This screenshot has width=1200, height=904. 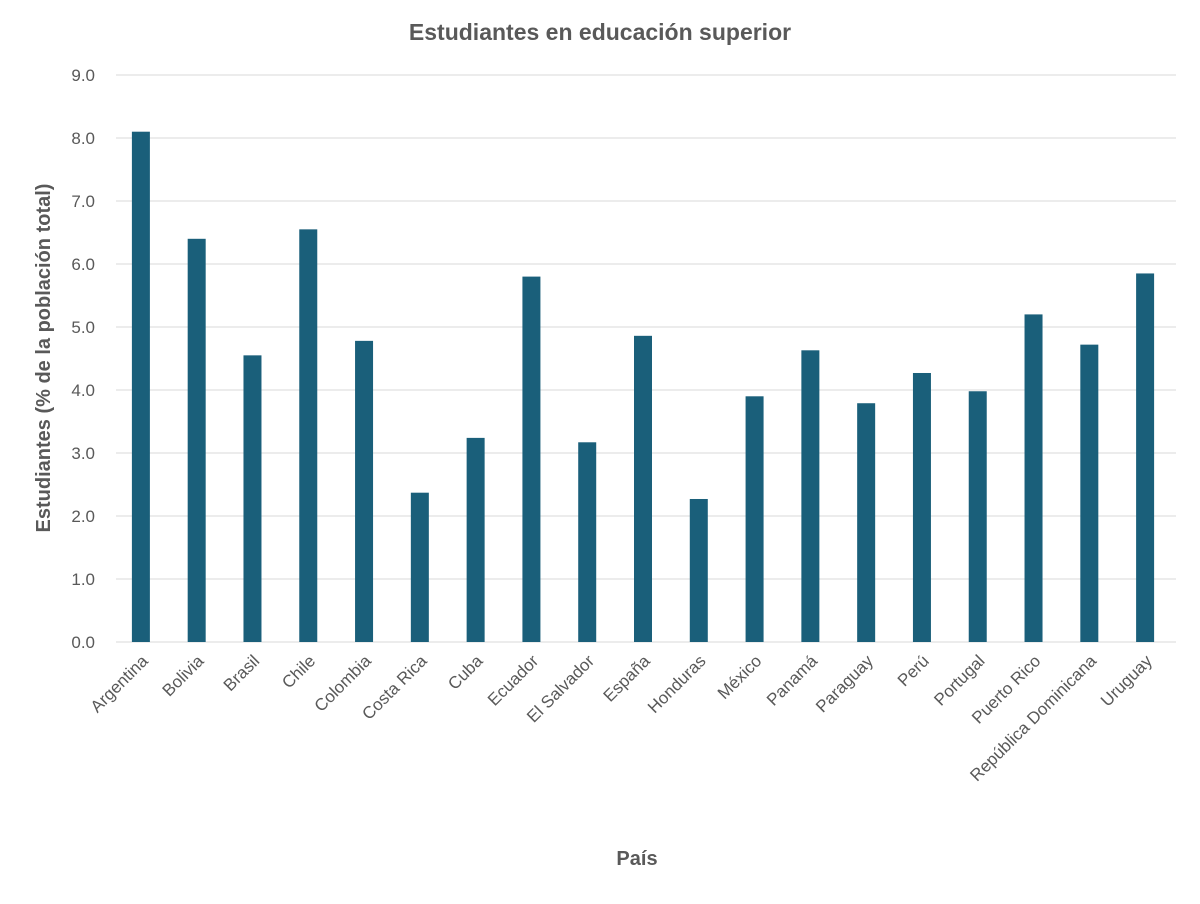 I want to click on y-tick-label: 9.0, so click(x=83, y=75).